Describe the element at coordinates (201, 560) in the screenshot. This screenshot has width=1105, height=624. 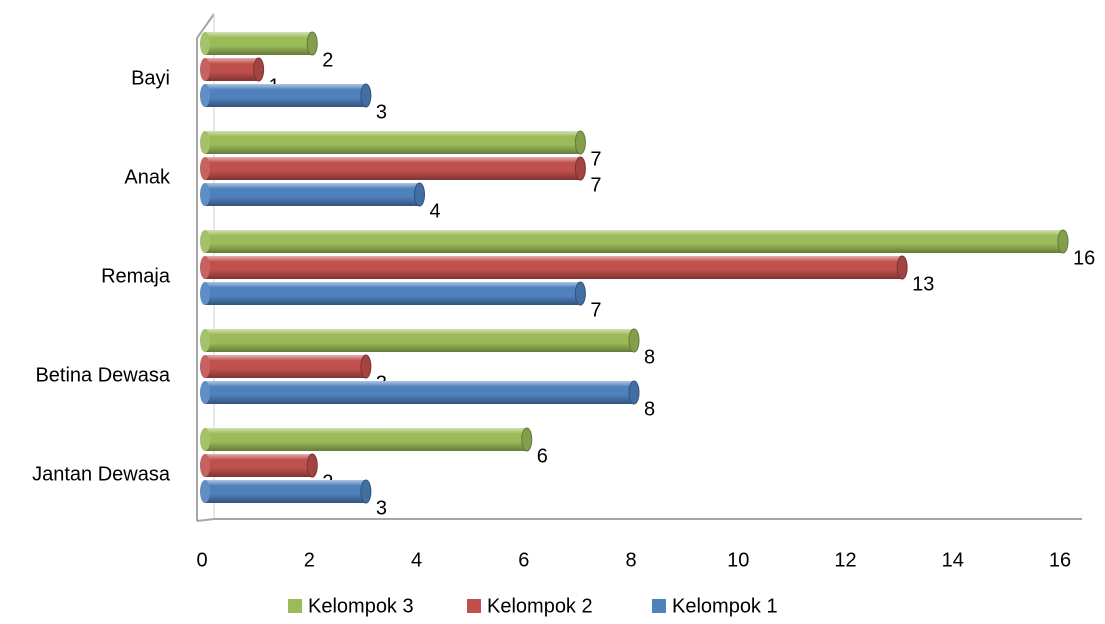
I see `x-tick-label: 0` at that location.